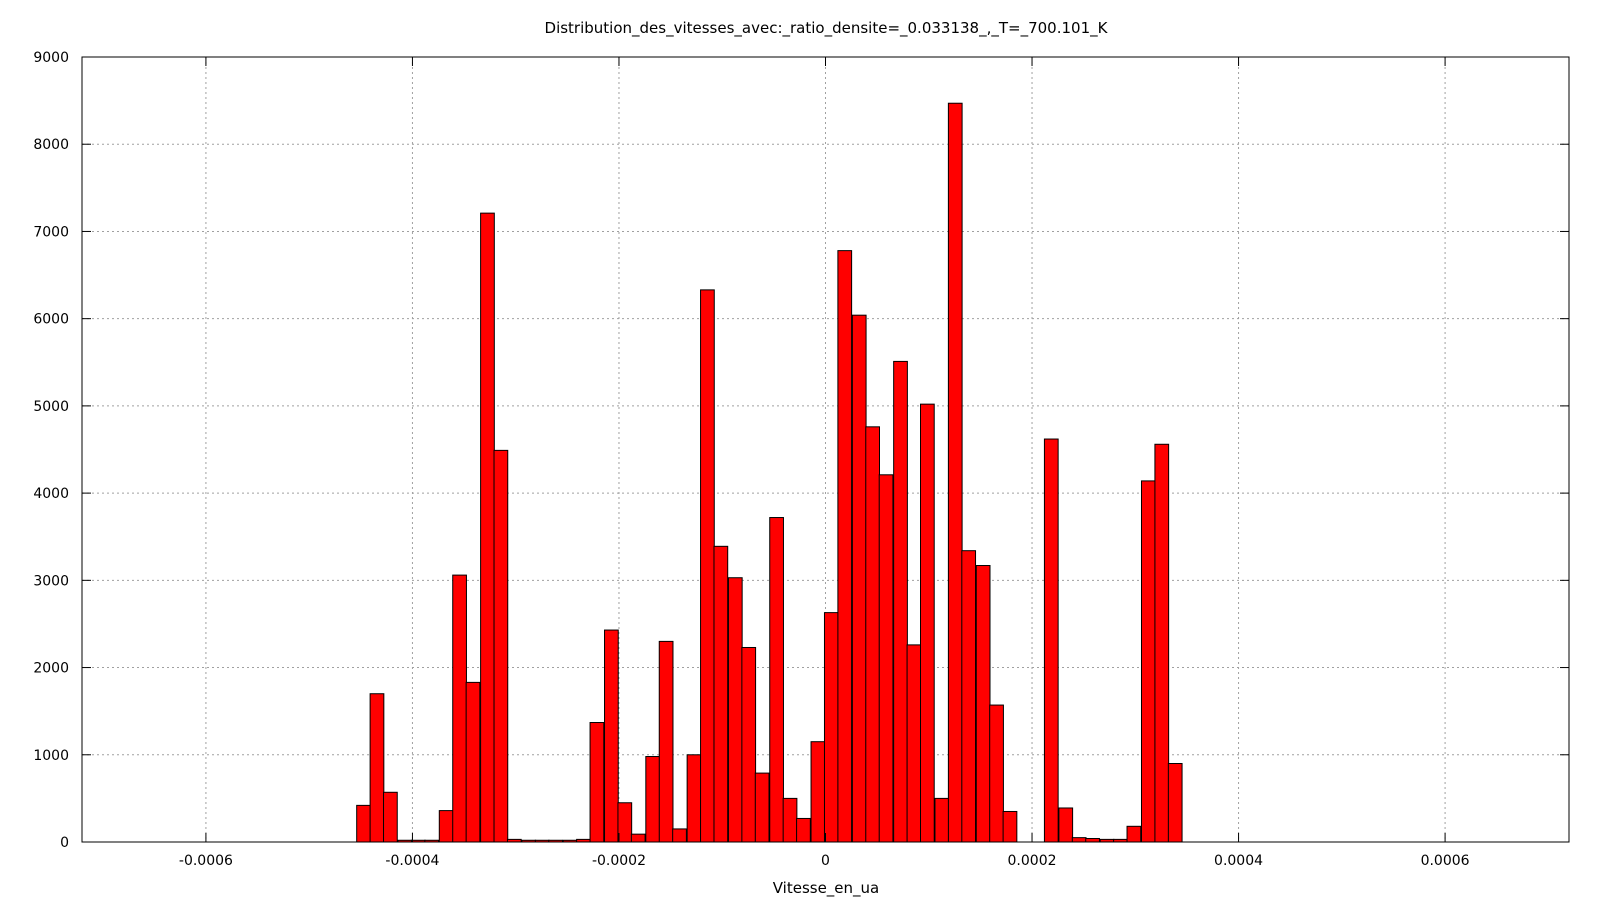  Describe the element at coordinates (51, 581) in the screenshot. I see `y-tick-label: 3000` at that location.